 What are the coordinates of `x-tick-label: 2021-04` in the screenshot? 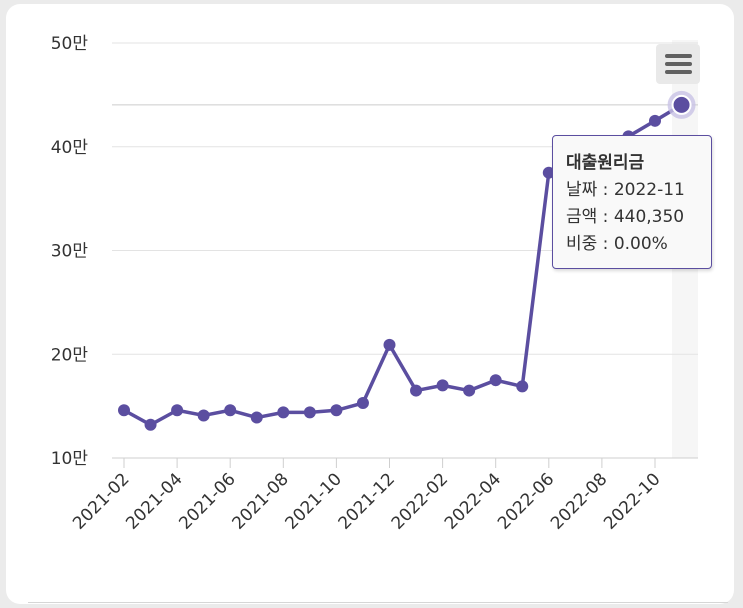 It's located at (154, 501).